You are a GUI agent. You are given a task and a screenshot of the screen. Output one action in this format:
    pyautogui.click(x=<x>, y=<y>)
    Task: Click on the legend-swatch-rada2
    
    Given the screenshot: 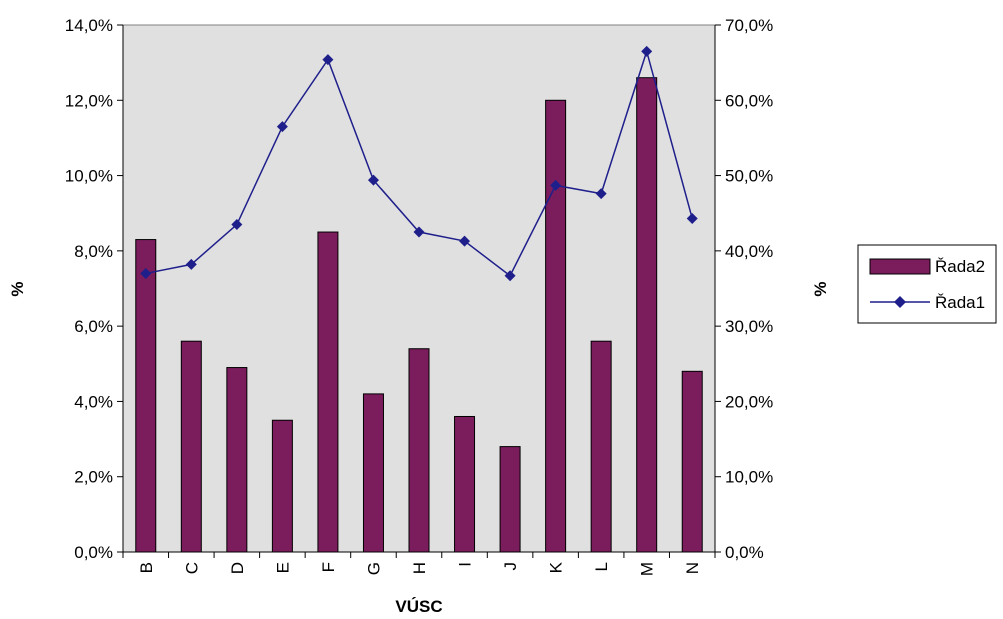 What is the action you would take?
    pyautogui.click(x=900, y=266)
    